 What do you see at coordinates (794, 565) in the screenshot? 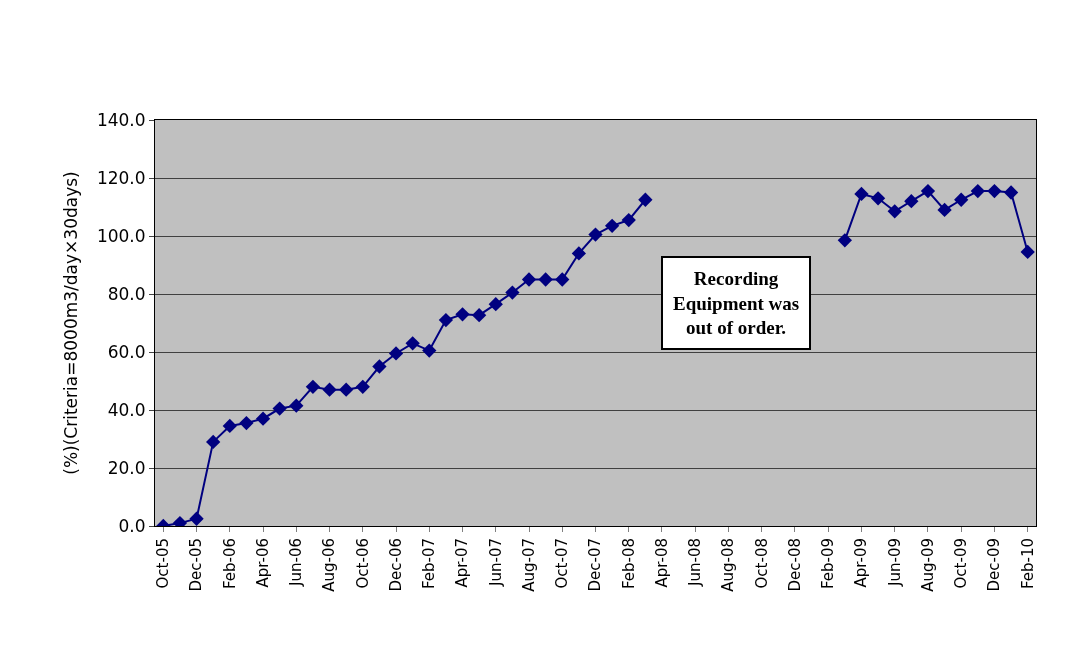
I see `x-tick-label: Dec-08` at bounding box center [794, 565].